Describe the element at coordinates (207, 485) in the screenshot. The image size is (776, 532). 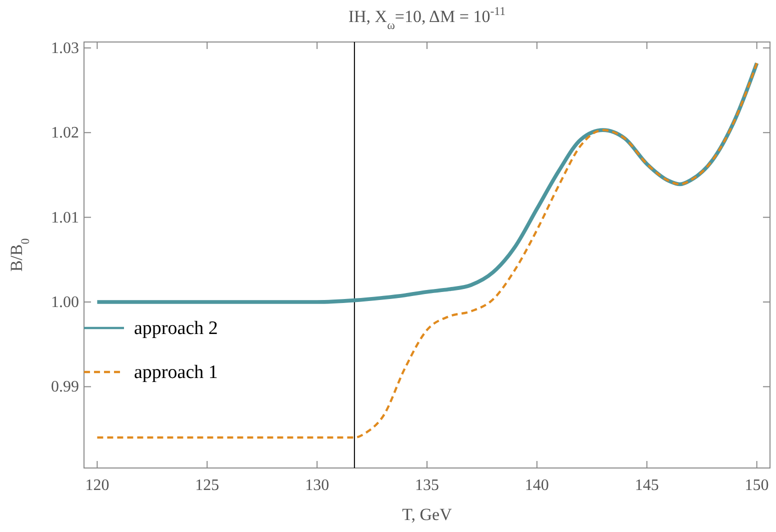
I see `x-tick-label: 125` at that location.